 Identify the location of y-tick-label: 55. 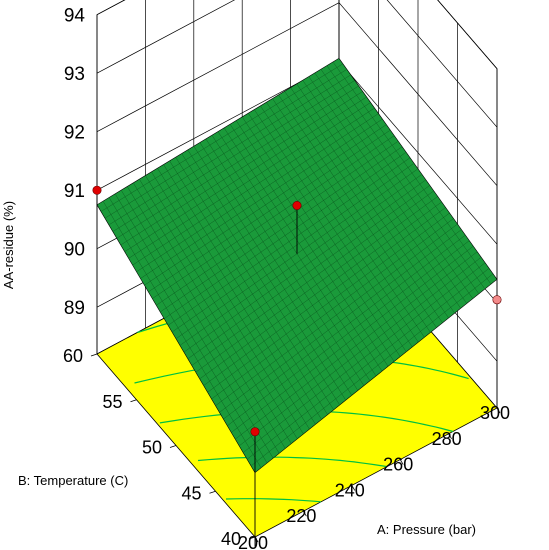
(112, 402).